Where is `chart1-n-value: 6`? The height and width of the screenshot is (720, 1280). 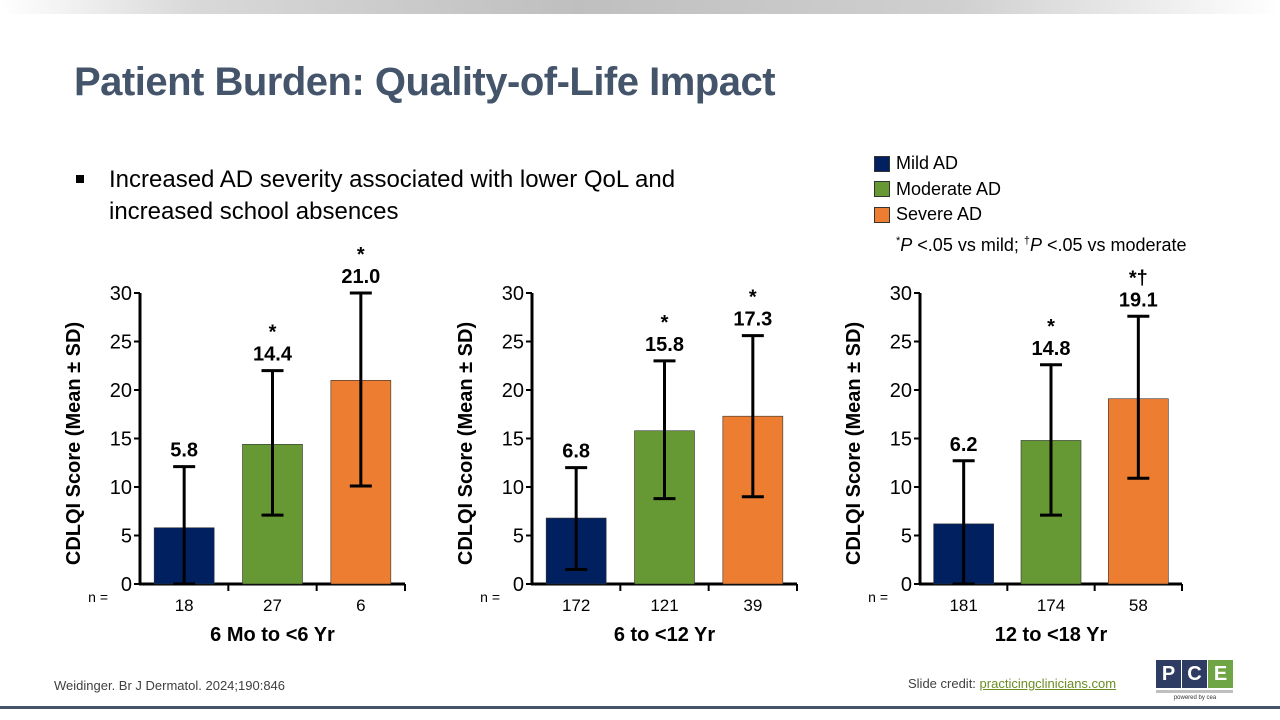 chart1-n-value: 6 is located at coordinates (360, 605).